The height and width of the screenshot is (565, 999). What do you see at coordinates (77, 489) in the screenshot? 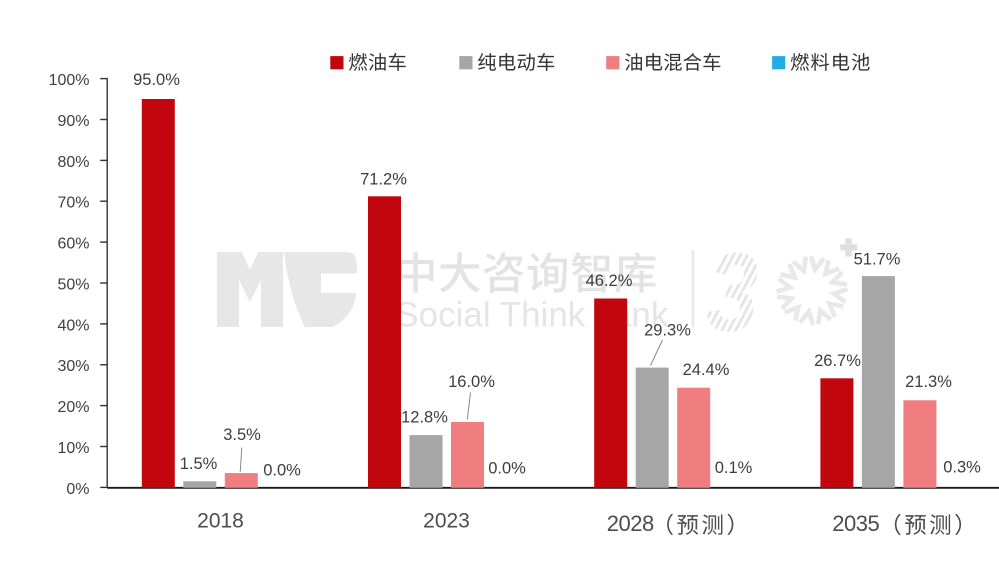
I see `svg-text: 0%` at bounding box center [77, 489].